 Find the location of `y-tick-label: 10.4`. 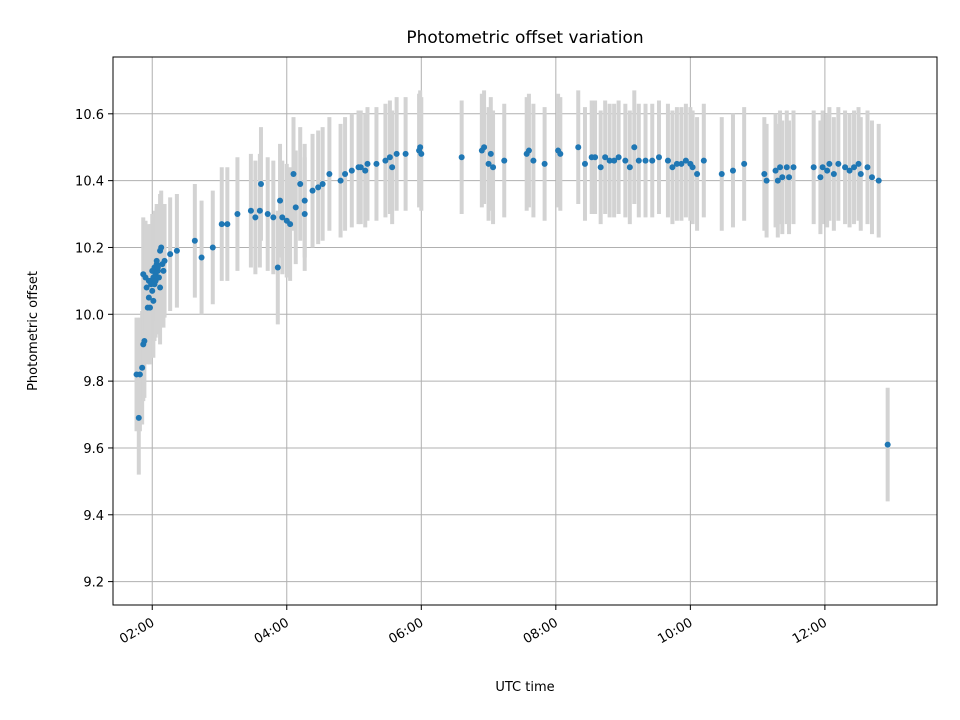

y-tick-label: 10.4 is located at coordinates (89, 182).